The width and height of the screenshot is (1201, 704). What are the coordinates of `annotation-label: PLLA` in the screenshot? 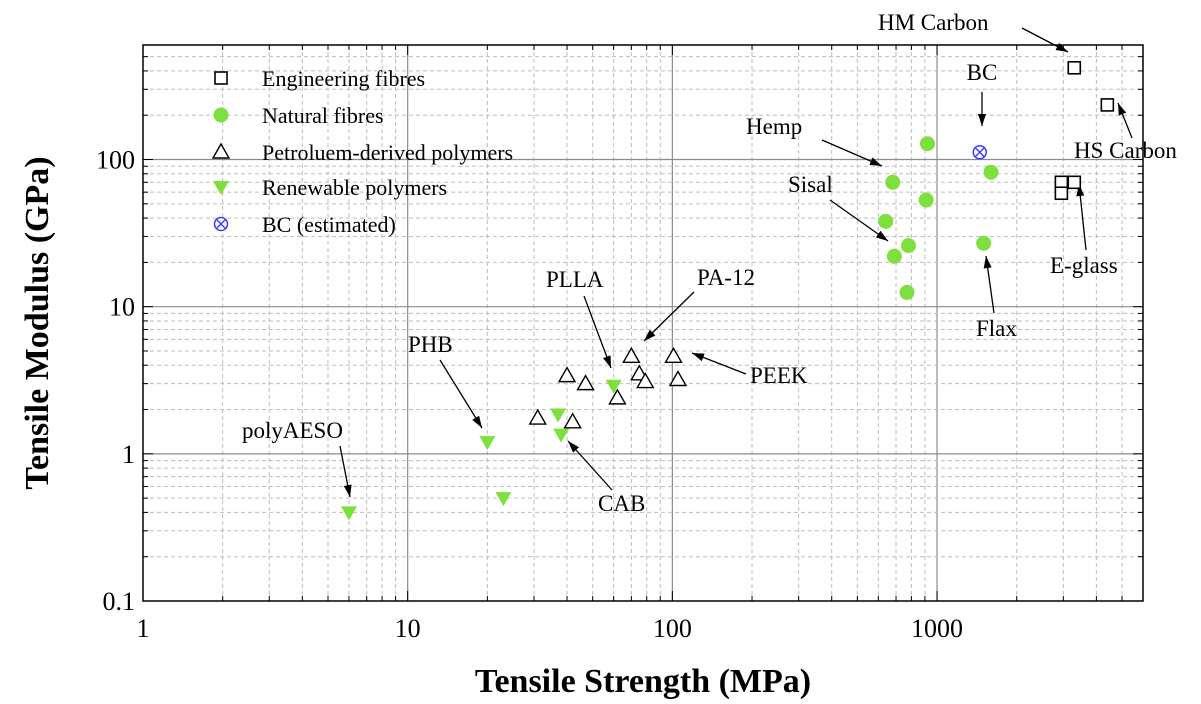 It's located at (575, 279).